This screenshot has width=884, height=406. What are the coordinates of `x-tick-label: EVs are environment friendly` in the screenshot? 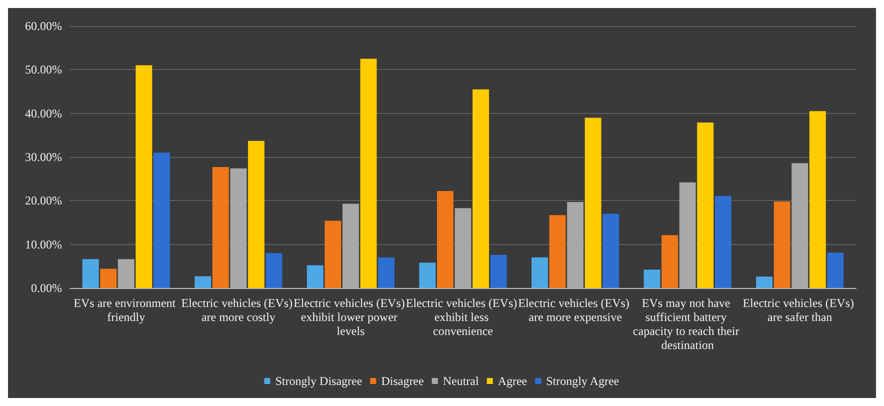 It's located at (126, 310).